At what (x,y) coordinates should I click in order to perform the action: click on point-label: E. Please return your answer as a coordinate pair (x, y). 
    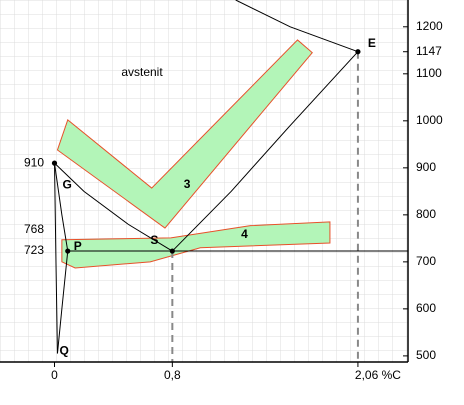
    Looking at the image, I should click on (372, 43).